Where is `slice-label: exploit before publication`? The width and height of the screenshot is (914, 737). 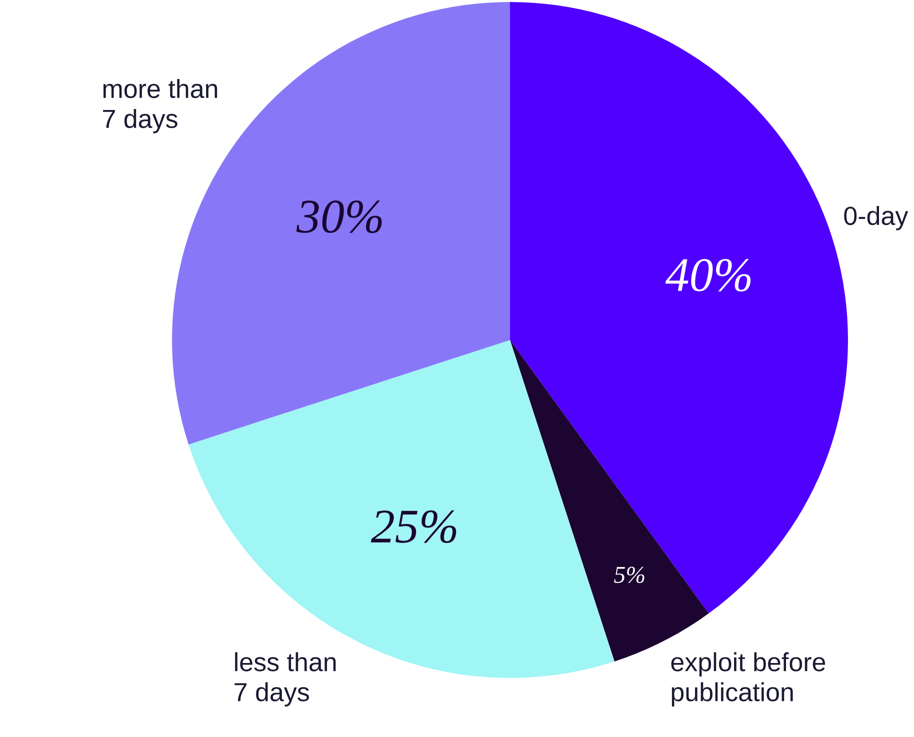 slice-label: exploit before publication is located at coordinates (748, 679).